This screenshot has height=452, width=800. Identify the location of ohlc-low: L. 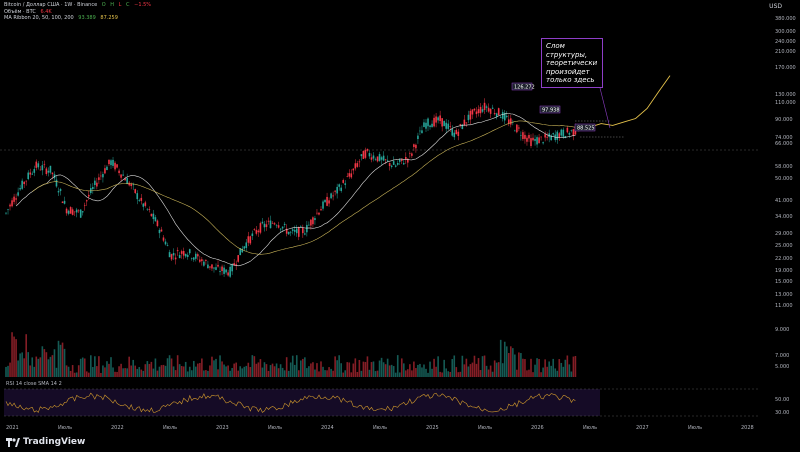
(120, 5).